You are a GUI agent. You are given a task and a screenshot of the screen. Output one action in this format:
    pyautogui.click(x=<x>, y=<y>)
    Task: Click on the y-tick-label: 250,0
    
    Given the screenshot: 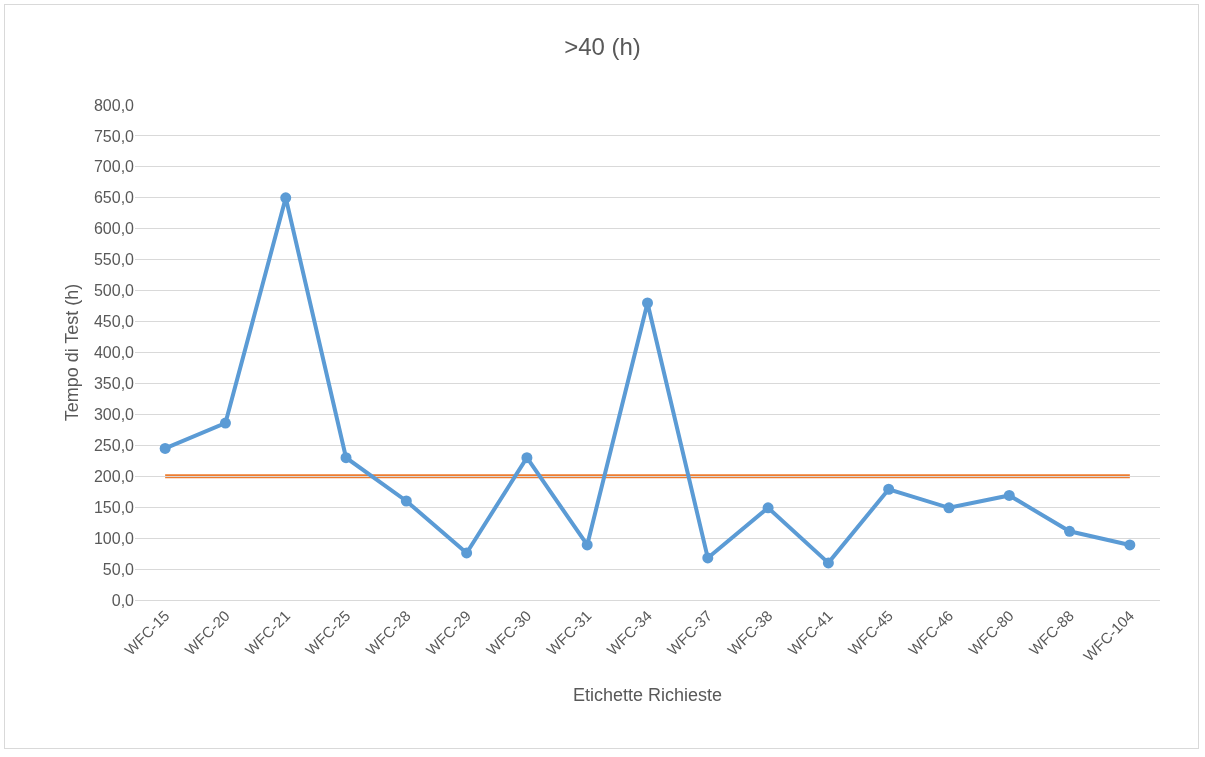 What is the action you would take?
    pyautogui.click(x=114, y=445)
    